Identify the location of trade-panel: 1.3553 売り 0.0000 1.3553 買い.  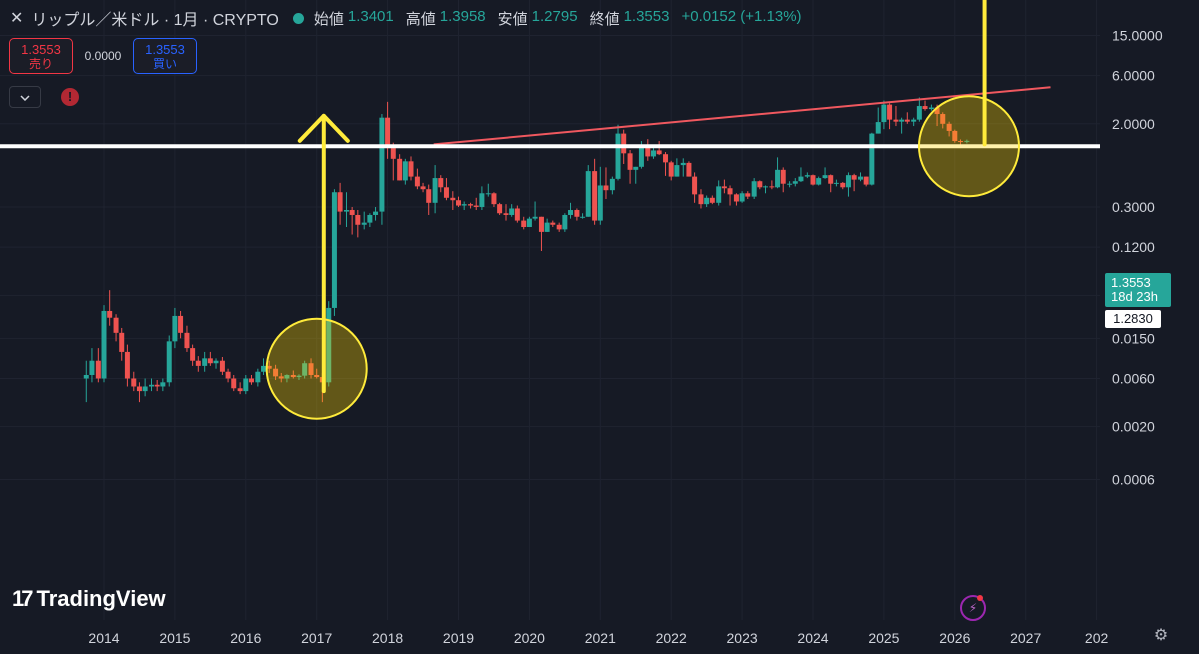
(103, 56).